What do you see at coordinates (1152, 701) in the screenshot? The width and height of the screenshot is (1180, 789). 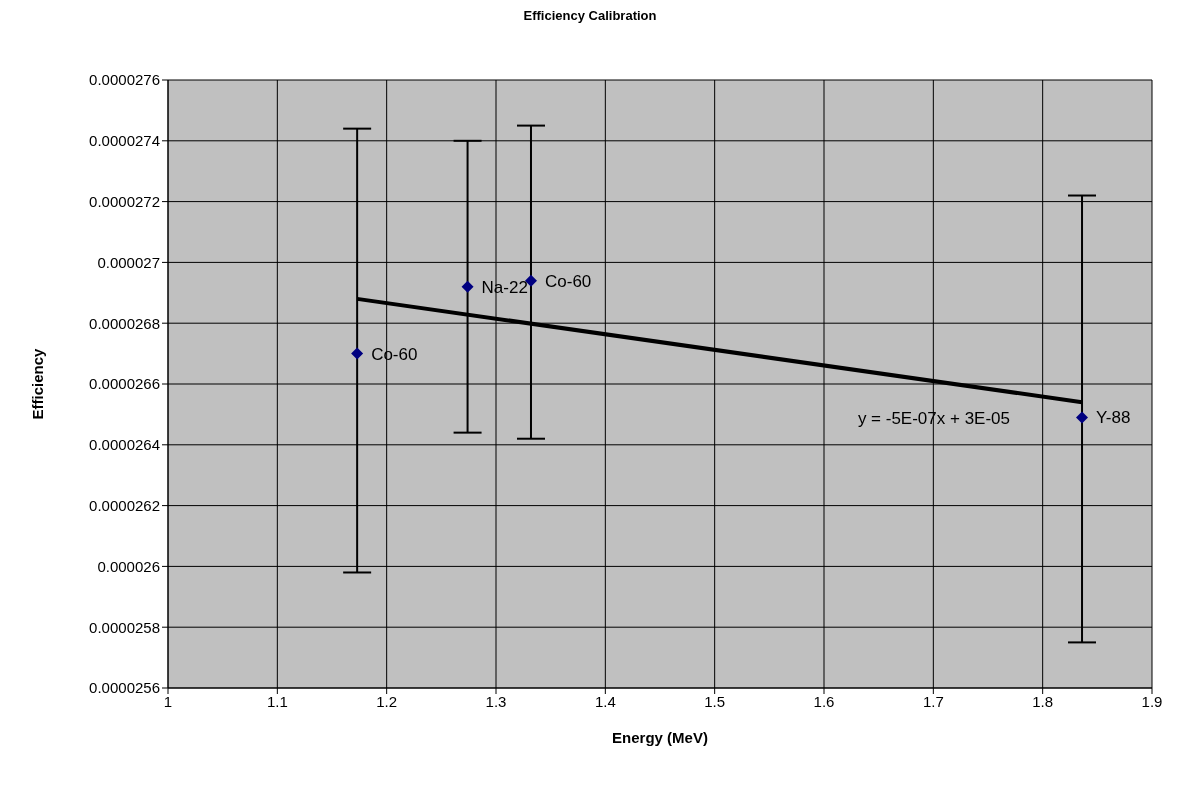 I see `x-tick-label: 1.9` at bounding box center [1152, 701].